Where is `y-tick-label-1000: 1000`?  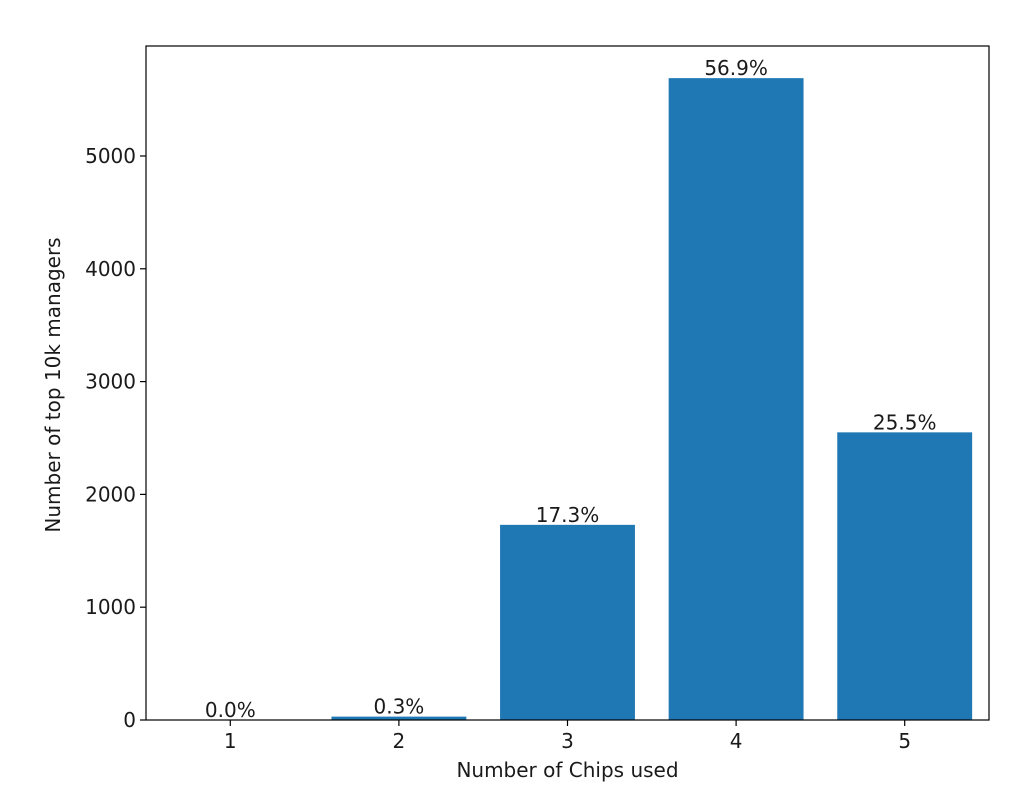 y-tick-label-1000: 1000 is located at coordinates (110, 607).